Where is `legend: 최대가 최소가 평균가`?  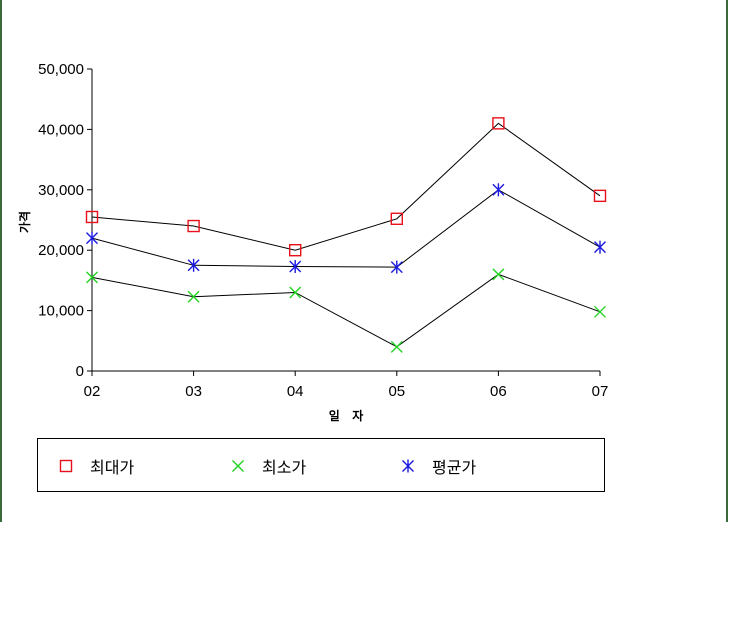
legend: 최대가 최소가 평균가 is located at coordinates (321, 465).